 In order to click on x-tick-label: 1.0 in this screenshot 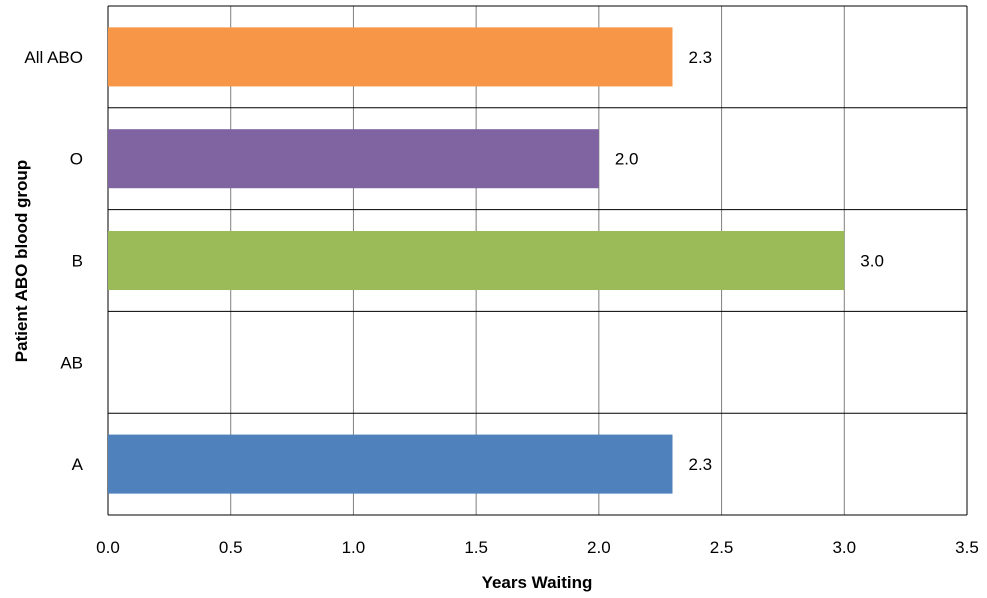, I will do `click(354, 547)`.